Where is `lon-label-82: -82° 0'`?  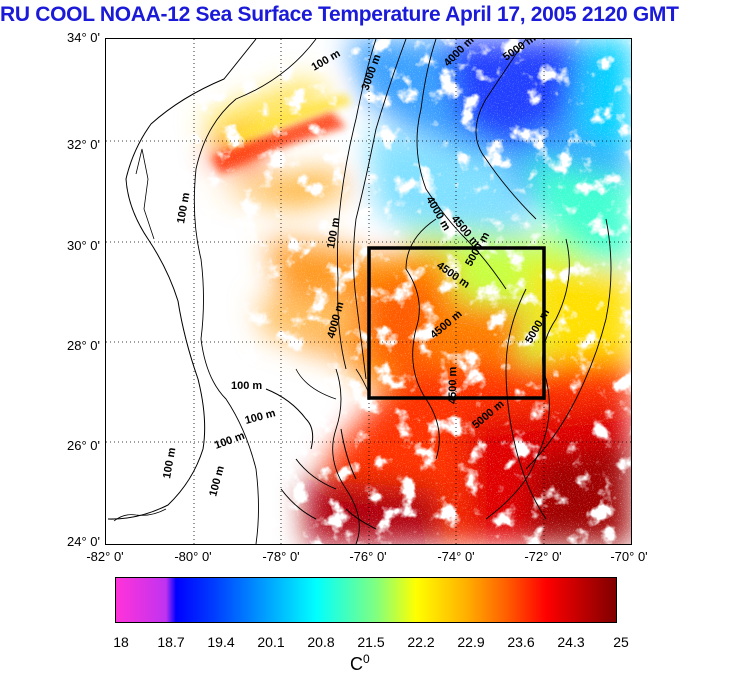 lon-label-82: -82° 0' is located at coordinates (105, 556).